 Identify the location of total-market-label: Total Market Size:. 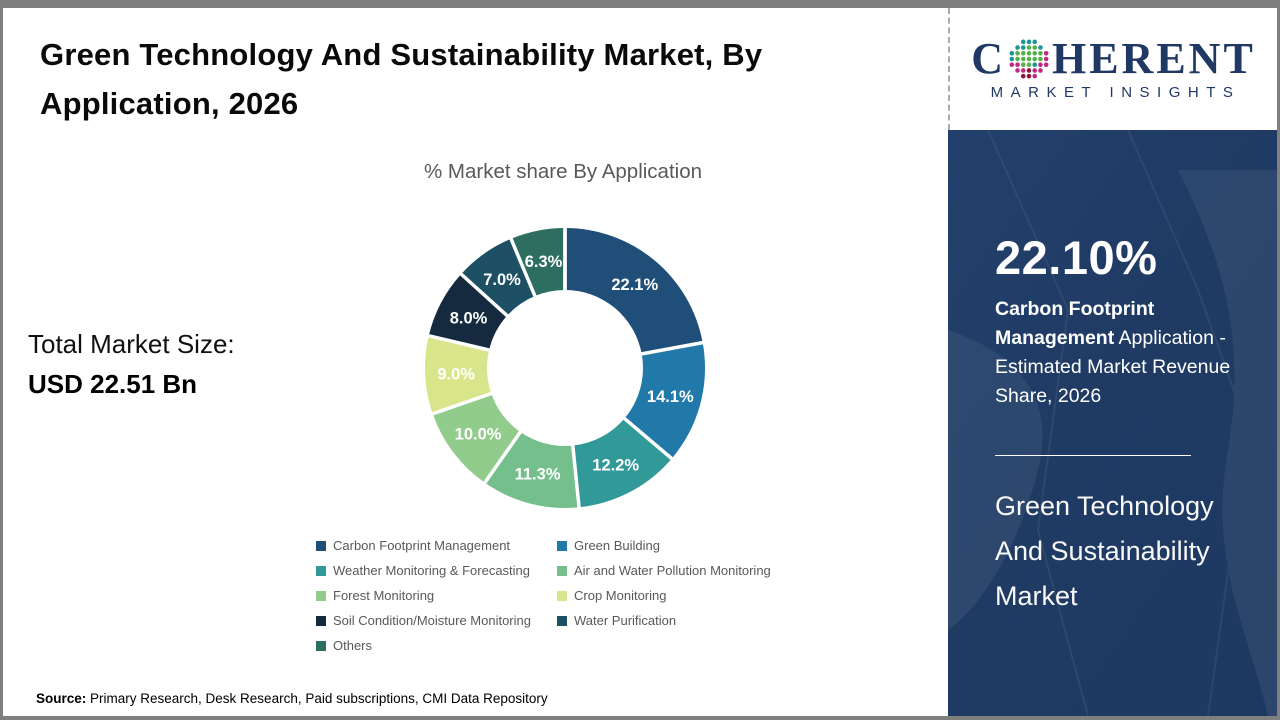
(131, 344).